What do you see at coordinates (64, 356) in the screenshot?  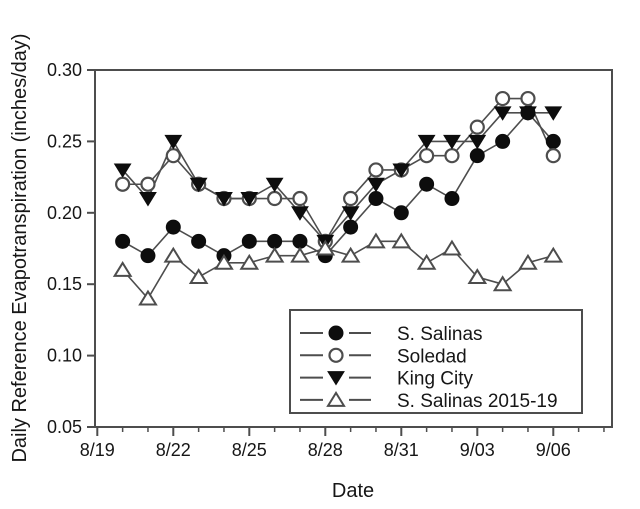 I see `y-tick-label: 0.10` at bounding box center [64, 356].